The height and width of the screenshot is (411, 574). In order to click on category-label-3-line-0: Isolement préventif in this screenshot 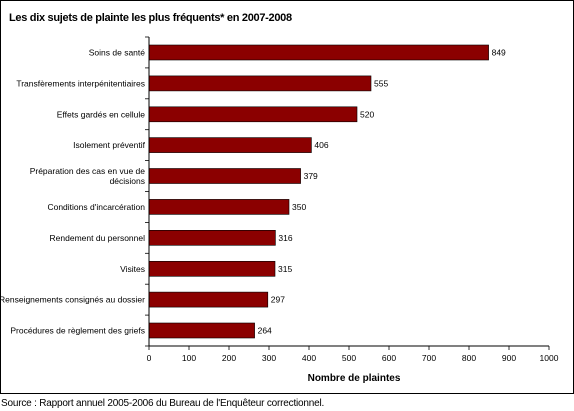, I will do `click(109, 145)`.